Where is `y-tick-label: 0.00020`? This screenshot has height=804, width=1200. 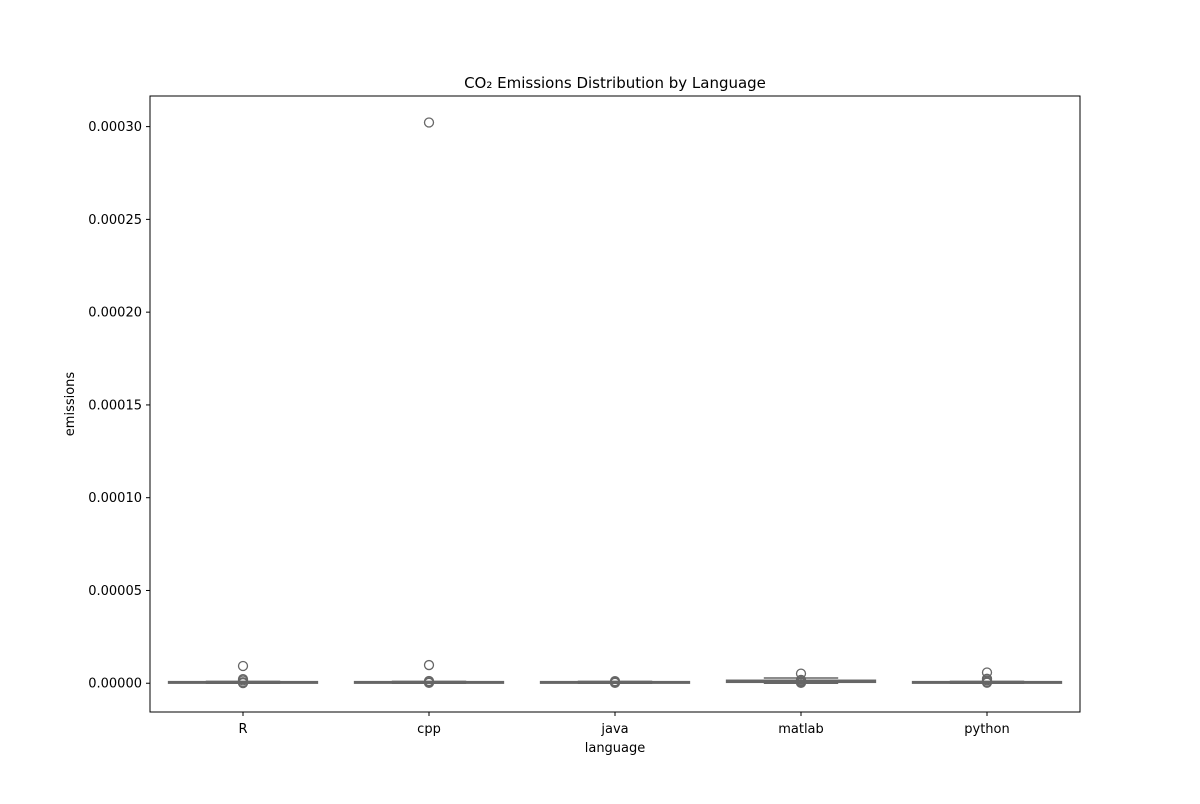
y-tick-label: 0.00020 is located at coordinates (115, 313).